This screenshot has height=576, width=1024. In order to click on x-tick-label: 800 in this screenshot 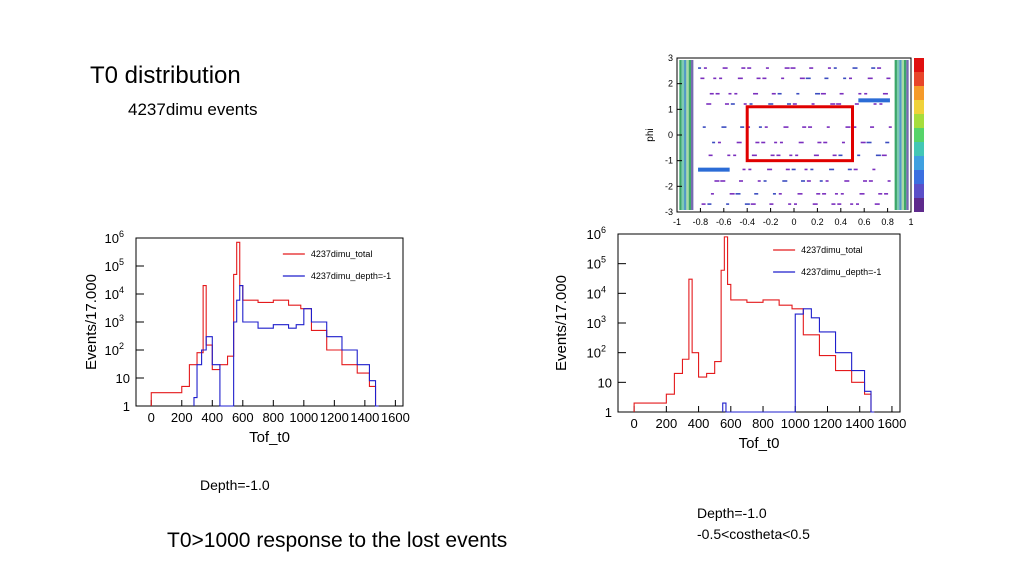, I will do `click(273, 417)`.